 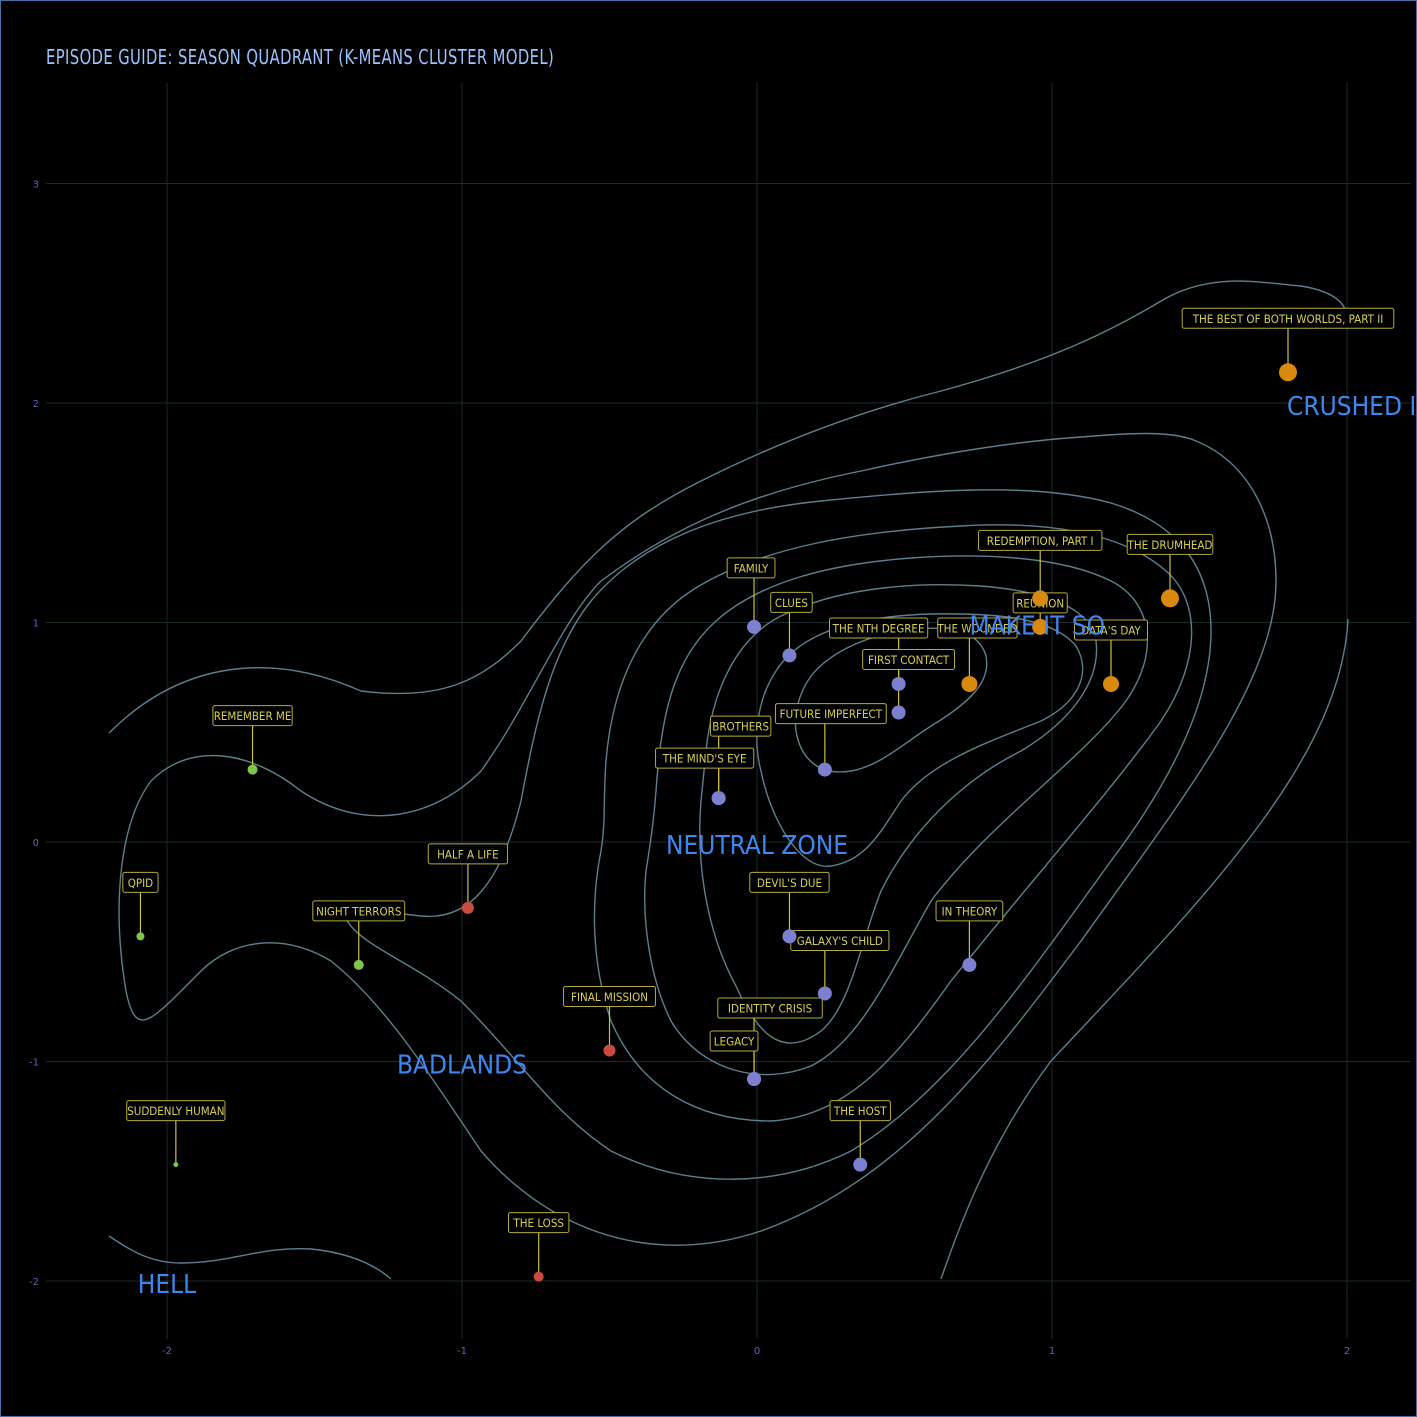 I want to click on episode-label: THE MIND'S EYE, so click(x=704, y=759).